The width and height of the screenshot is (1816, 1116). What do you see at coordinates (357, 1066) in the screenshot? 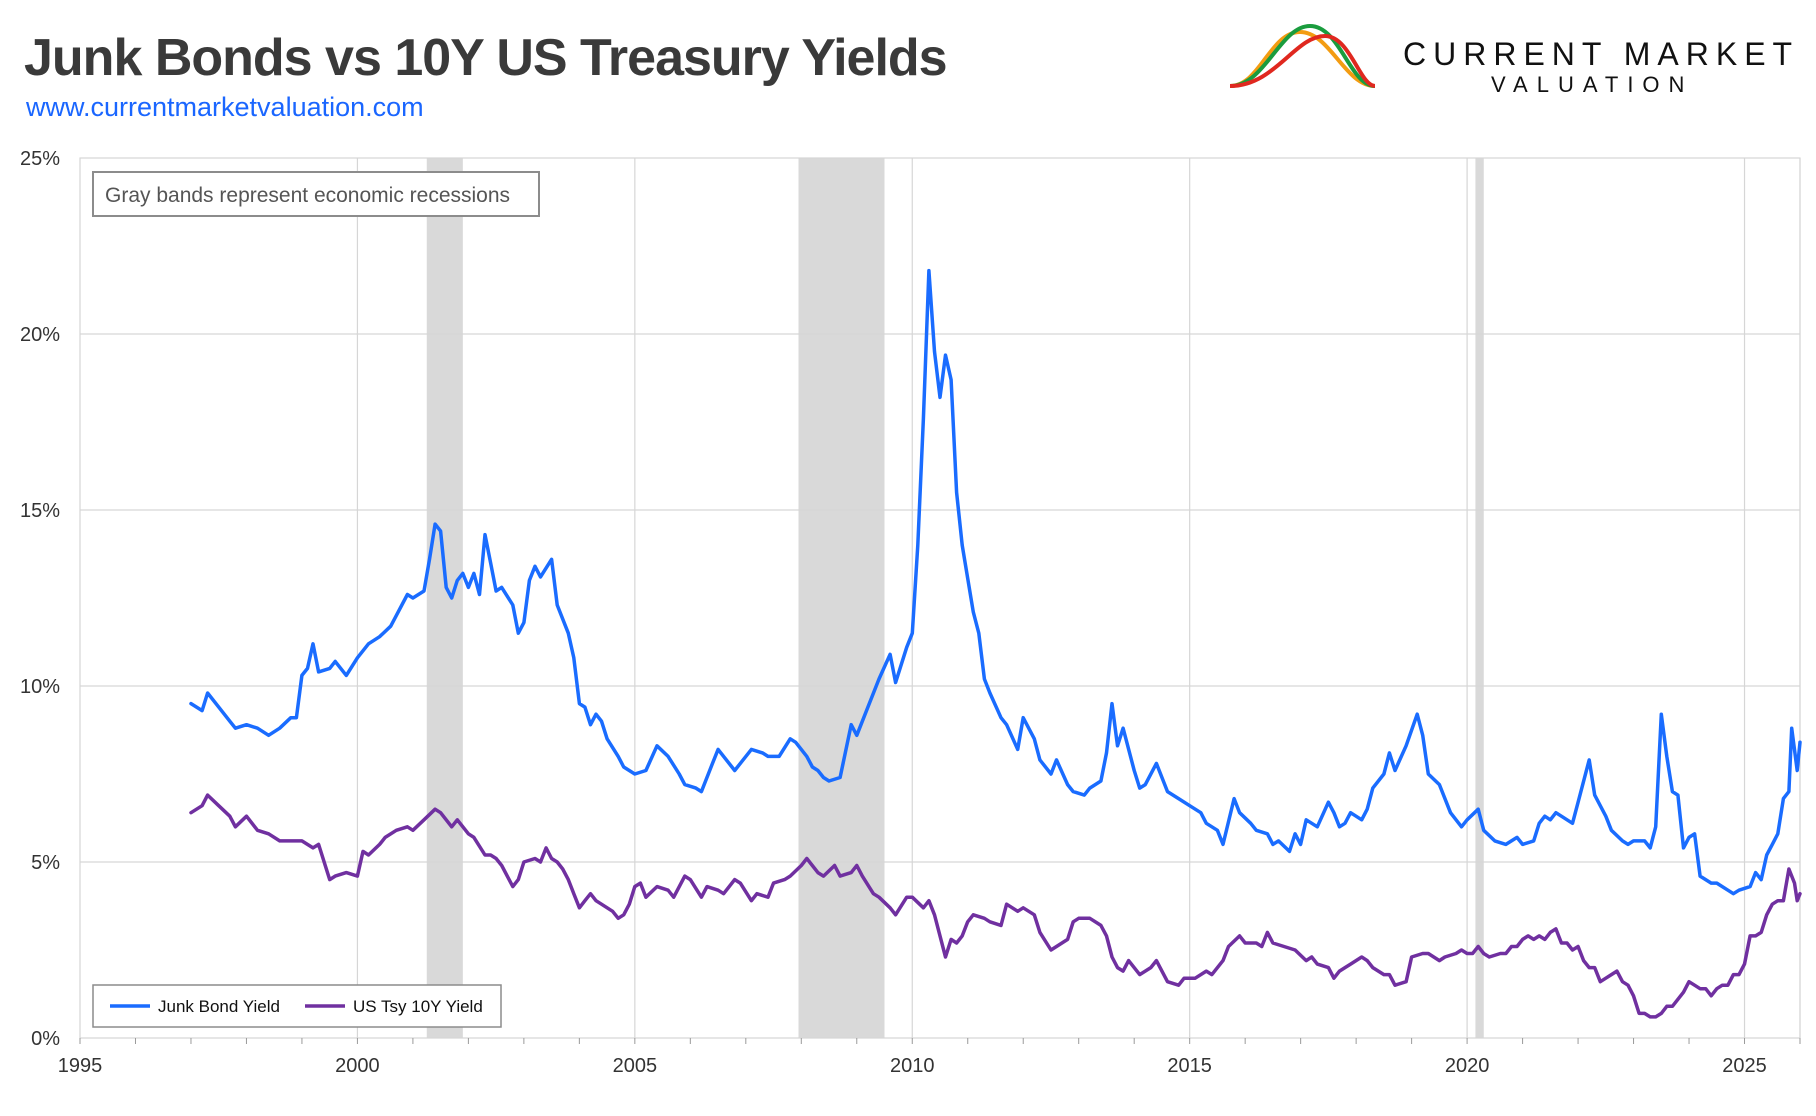
I see `x-tick-label-1: 2000` at bounding box center [357, 1066].